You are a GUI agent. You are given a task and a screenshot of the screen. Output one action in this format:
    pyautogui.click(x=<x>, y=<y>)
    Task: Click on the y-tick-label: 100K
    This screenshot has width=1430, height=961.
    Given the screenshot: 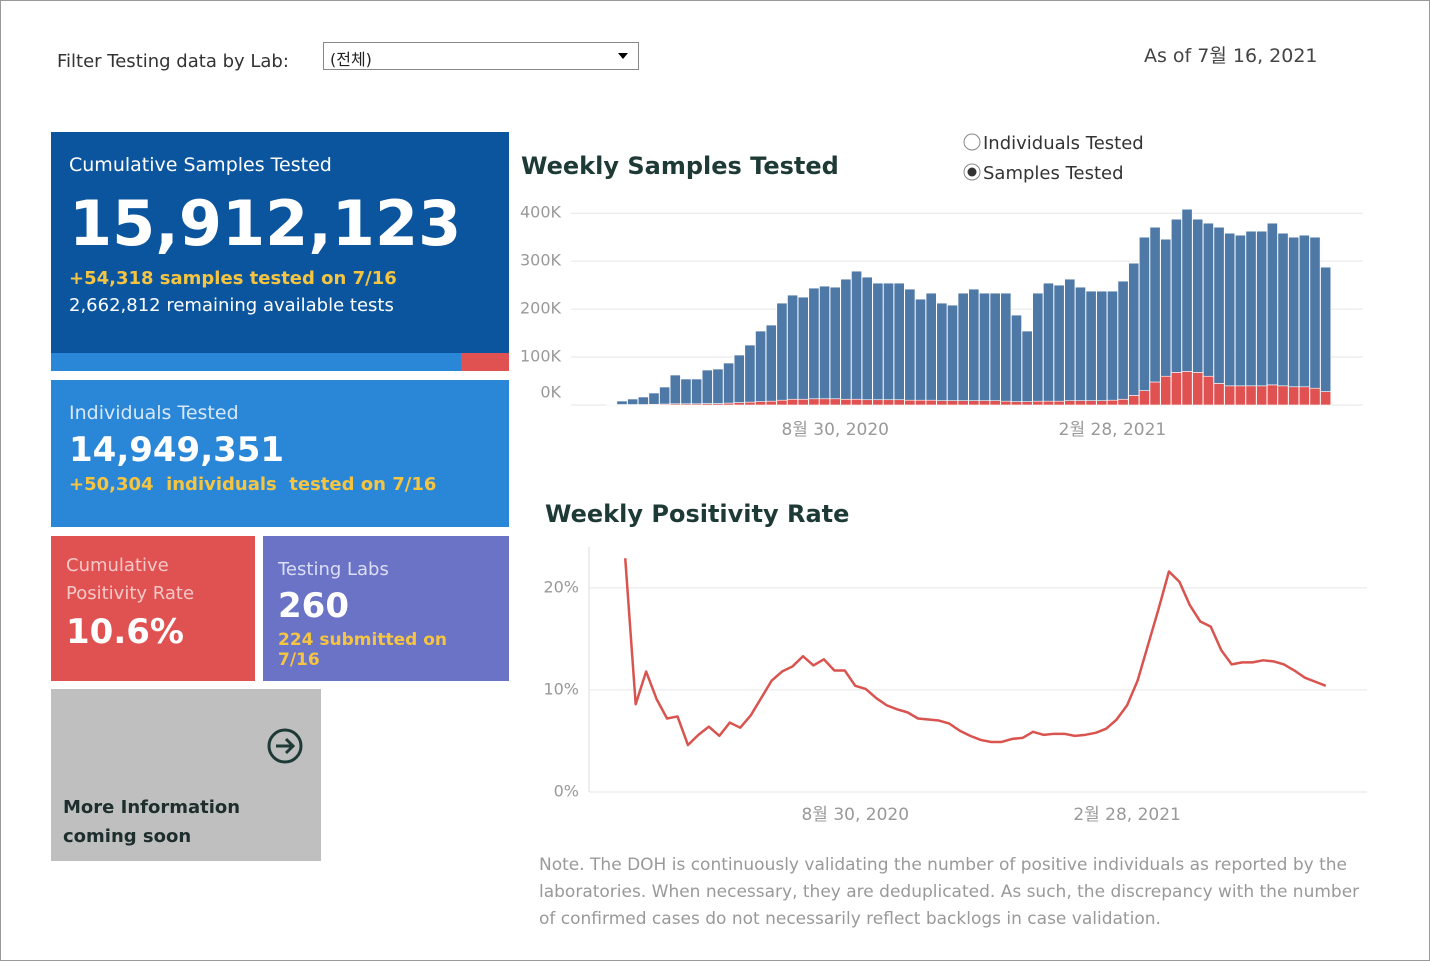 What is the action you would take?
    pyautogui.click(x=541, y=356)
    